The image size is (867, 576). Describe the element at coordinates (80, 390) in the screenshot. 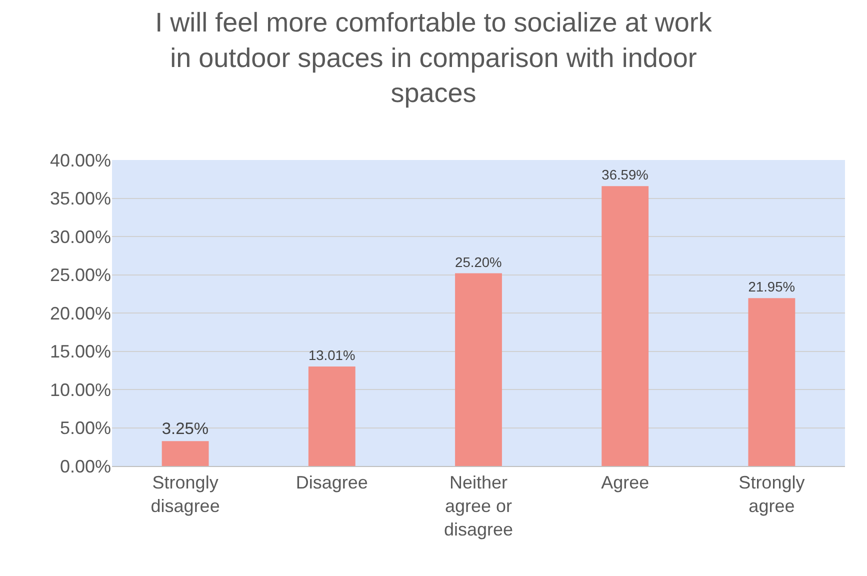

I see `y-tick-label: 10.00%` at that location.